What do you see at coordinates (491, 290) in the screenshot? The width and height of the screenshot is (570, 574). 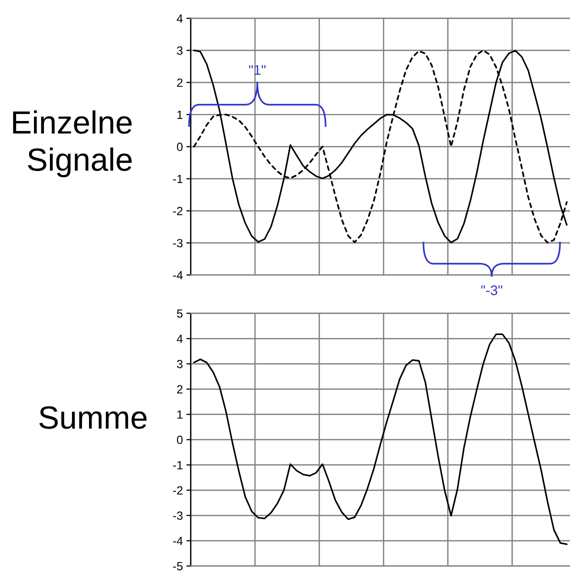 I see `text: "-3"` at bounding box center [491, 290].